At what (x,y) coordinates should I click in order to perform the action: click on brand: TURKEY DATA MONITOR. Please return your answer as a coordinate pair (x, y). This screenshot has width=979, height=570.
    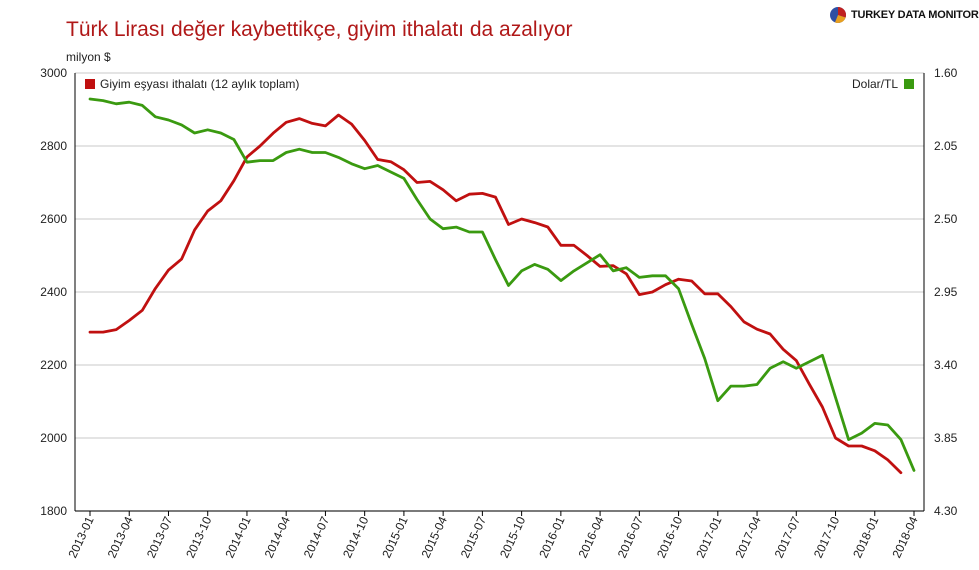
    Looking at the image, I should click on (904, 15).